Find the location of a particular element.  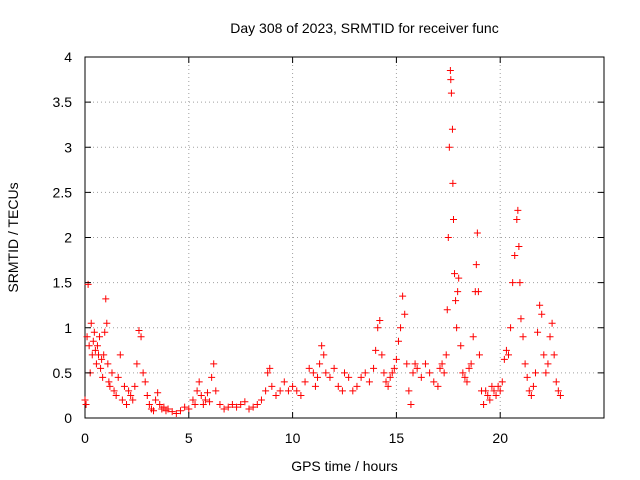

x-tick-label: 20 is located at coordinates (500, 438).